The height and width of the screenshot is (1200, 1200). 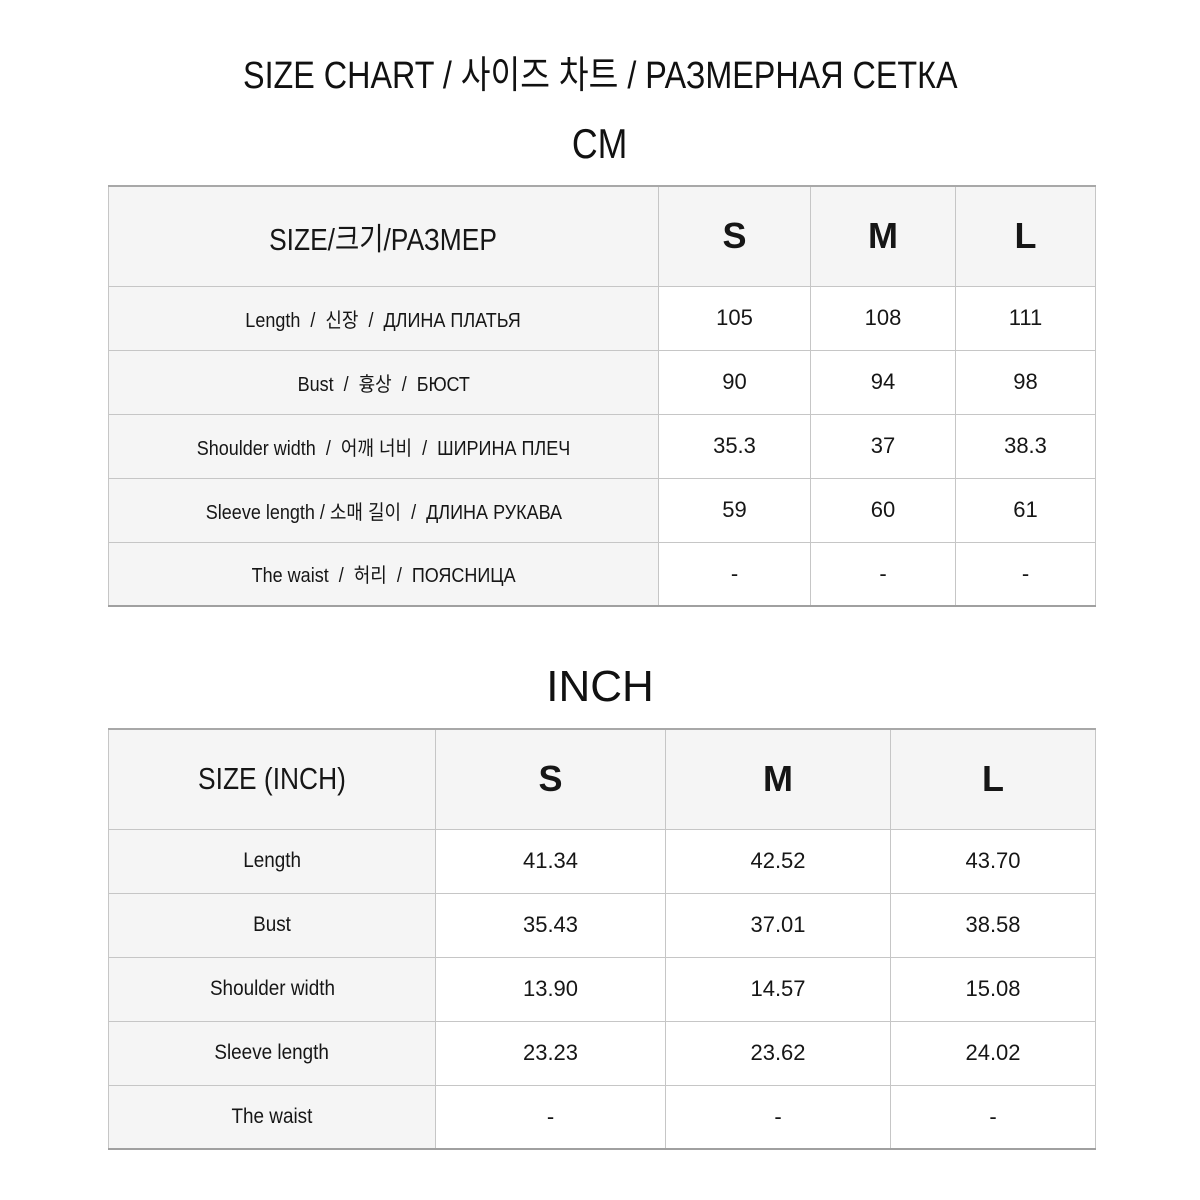 I want to click on table-row-length: Length 41.34 42.52 43.70, so click(x=602, y=861).